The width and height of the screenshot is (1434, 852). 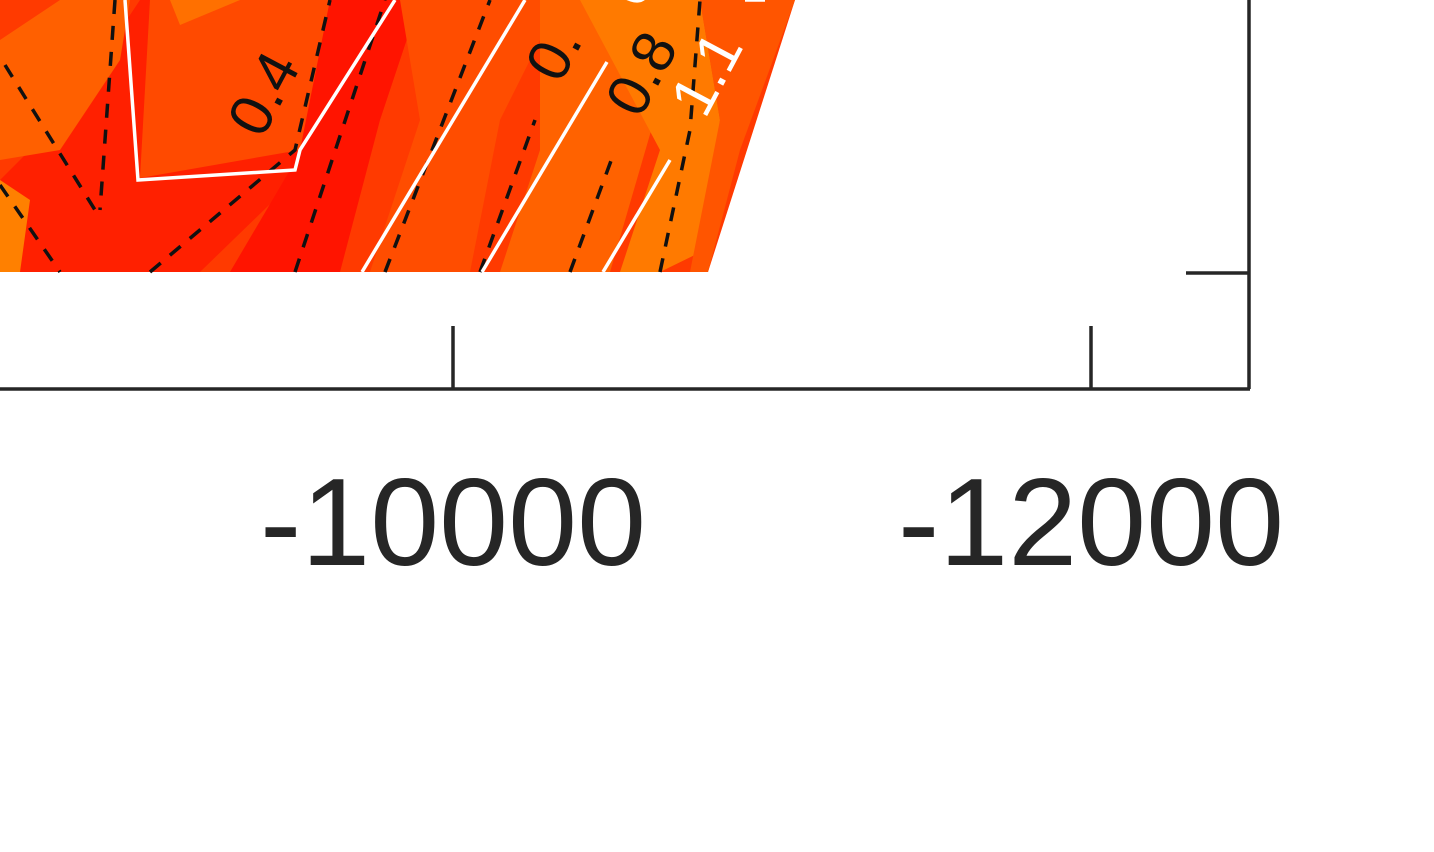 What do you see at coordinates (772, 523) in the screenshot?
I see `x-tick-labels: -10000 -12000` at bounding box center [772, 523].